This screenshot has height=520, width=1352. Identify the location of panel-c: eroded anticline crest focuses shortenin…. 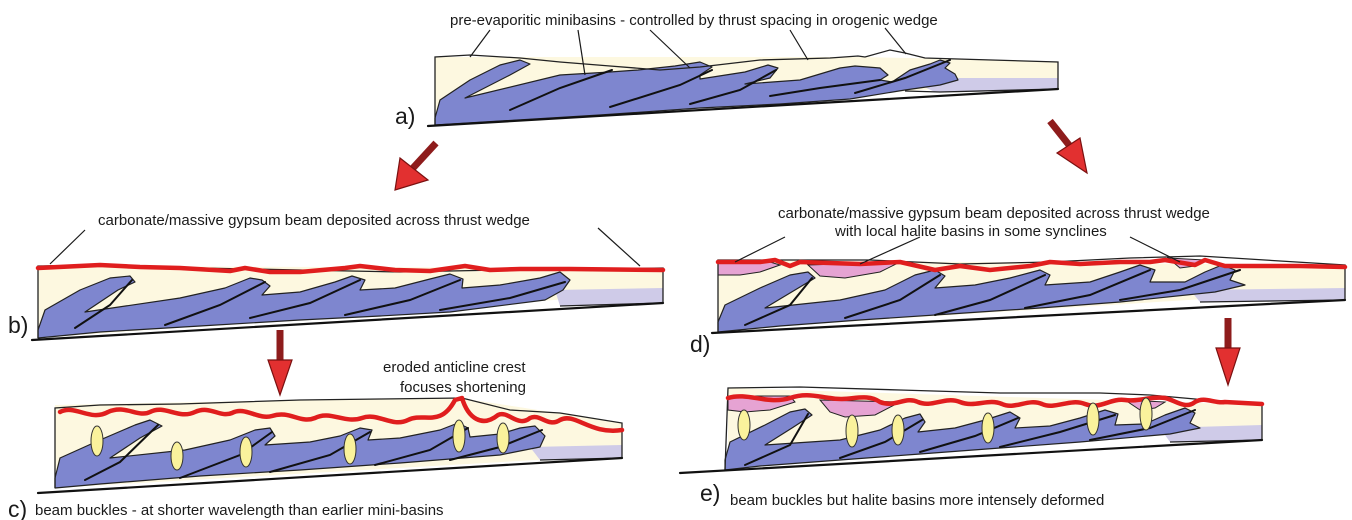
(316, 439).